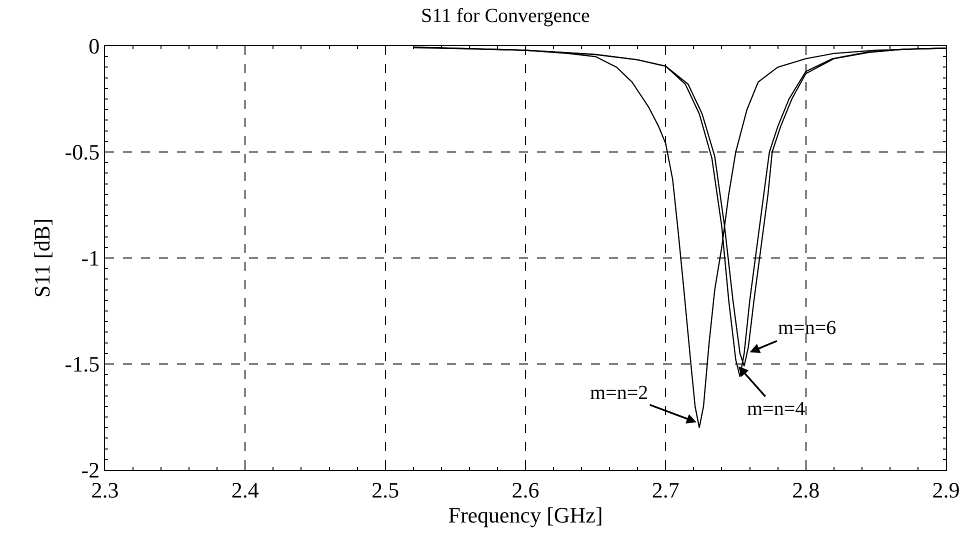  I want to click on chart-title: S11 for Convergence, so click(505, 16).